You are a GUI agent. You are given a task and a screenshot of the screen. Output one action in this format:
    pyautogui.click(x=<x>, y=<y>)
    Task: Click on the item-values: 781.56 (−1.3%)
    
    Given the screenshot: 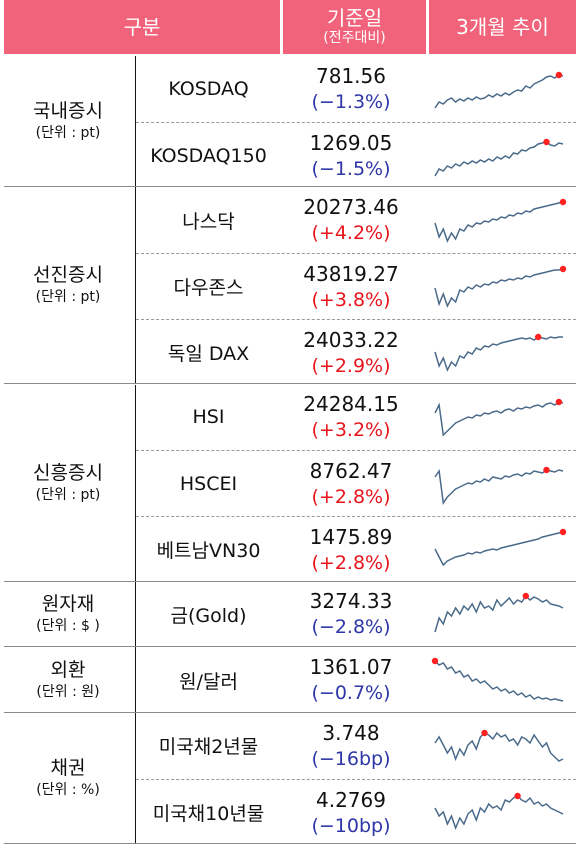 What is the action you would take?
    pyautogui.click(x=351, y=89)
    